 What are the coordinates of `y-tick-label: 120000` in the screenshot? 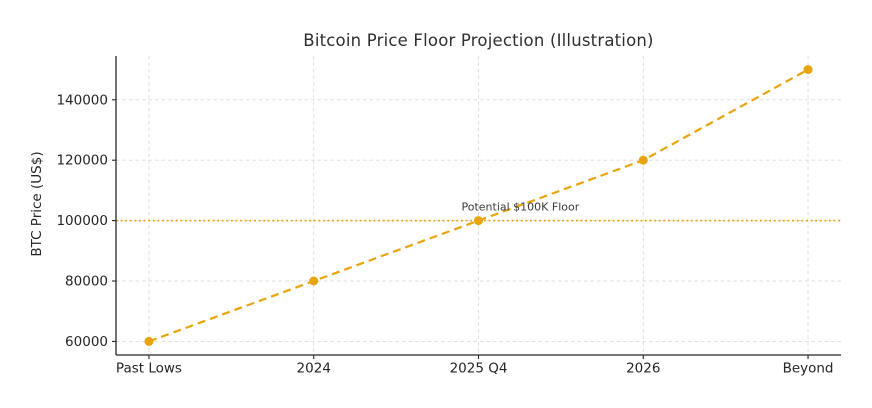 It's located at (82, 161).